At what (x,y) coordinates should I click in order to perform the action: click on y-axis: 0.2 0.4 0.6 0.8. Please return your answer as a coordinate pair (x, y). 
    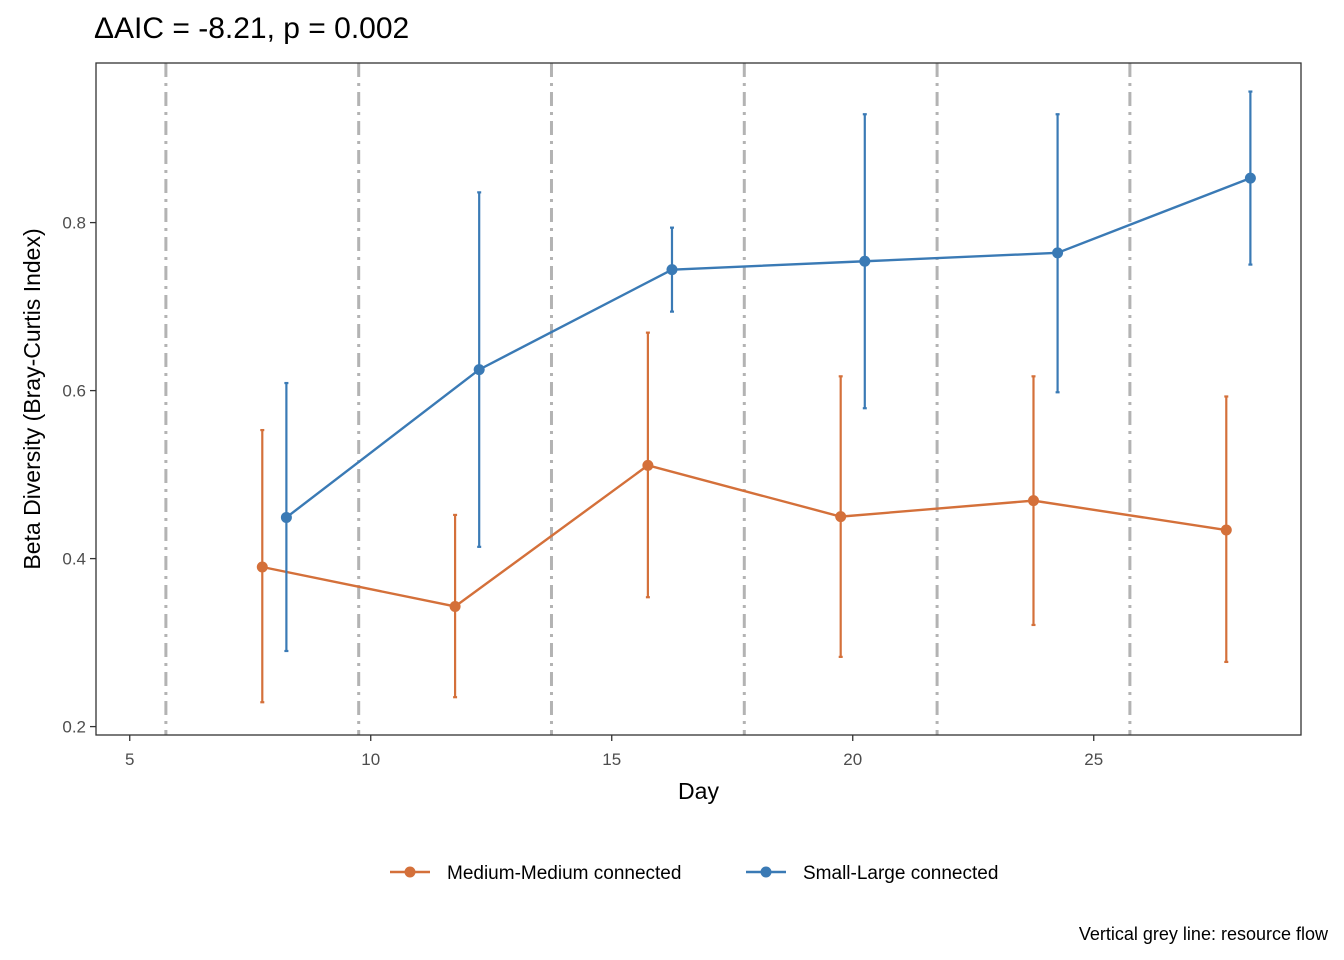
    Looking at the image, I should click on (79, 475).